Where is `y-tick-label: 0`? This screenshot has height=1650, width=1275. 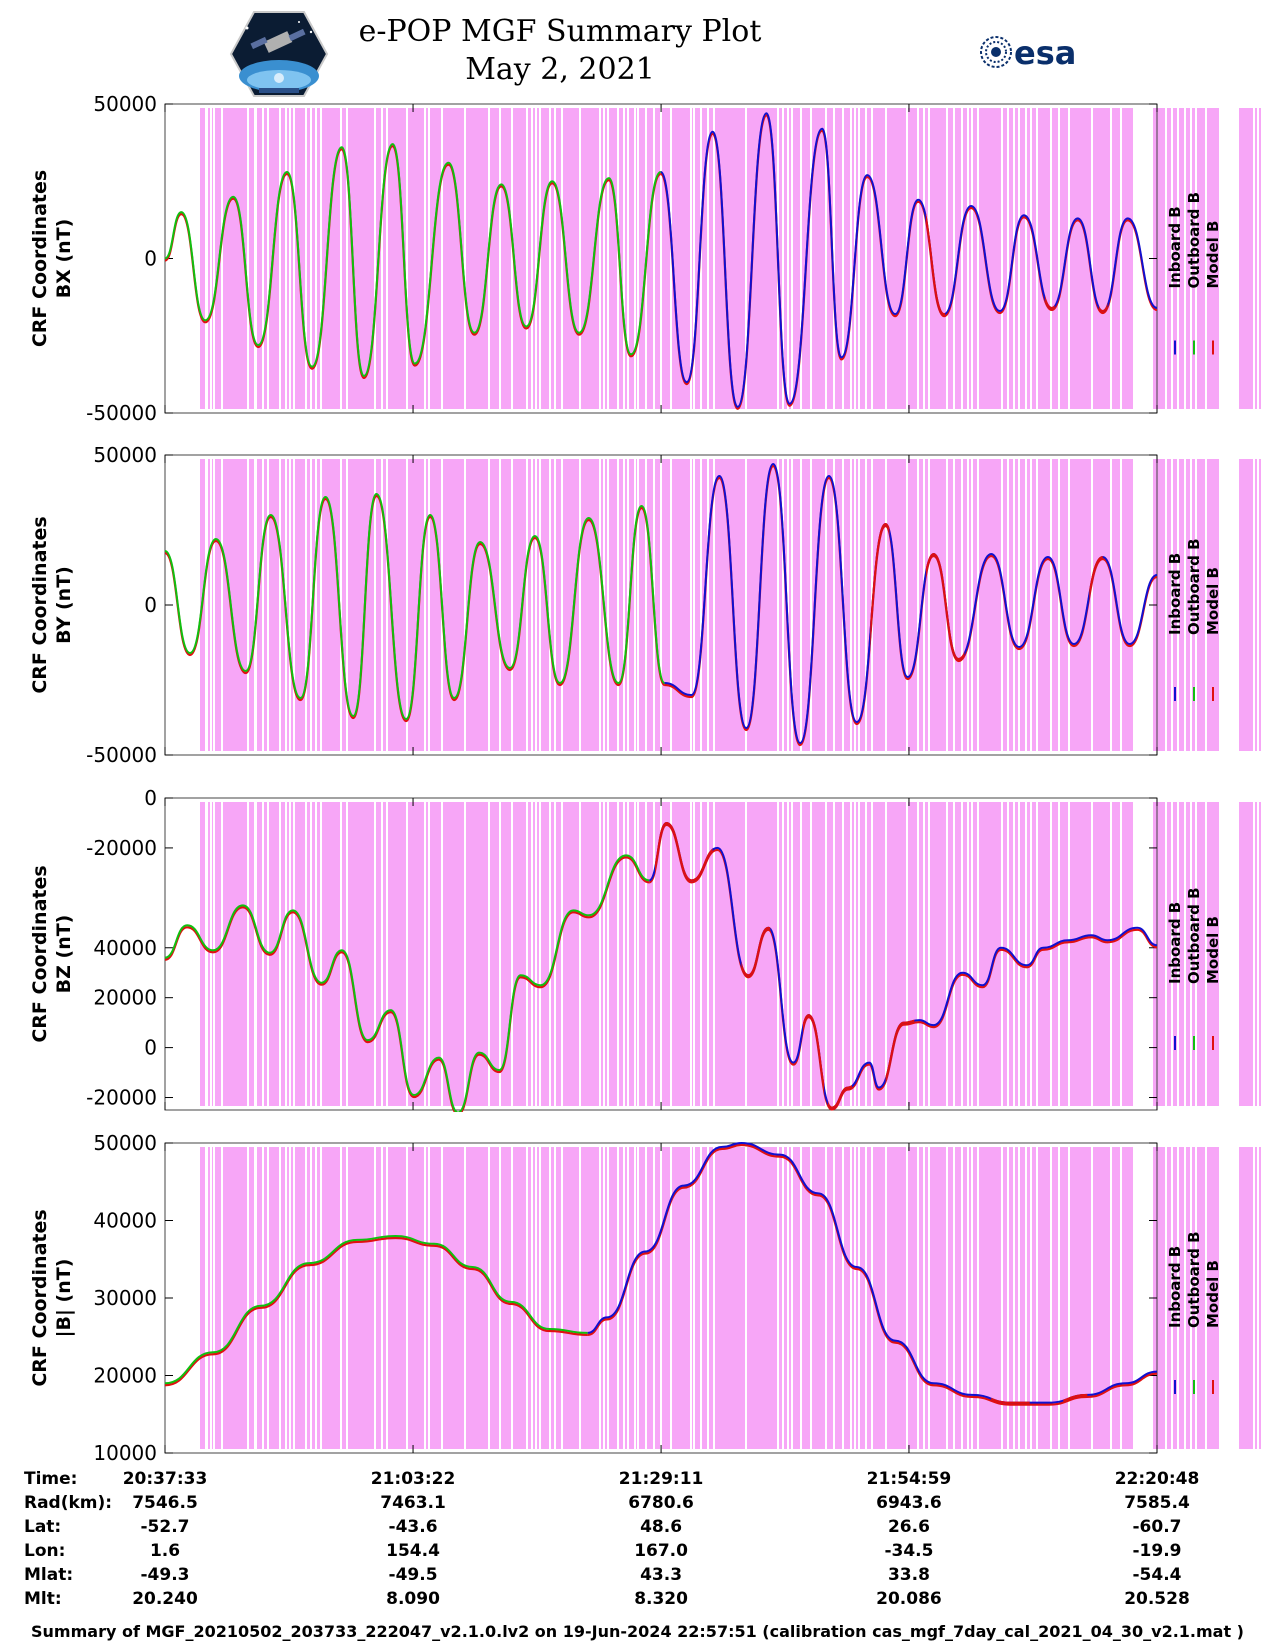 y-tick-label: 0 is located at coordinates (150, 1048).